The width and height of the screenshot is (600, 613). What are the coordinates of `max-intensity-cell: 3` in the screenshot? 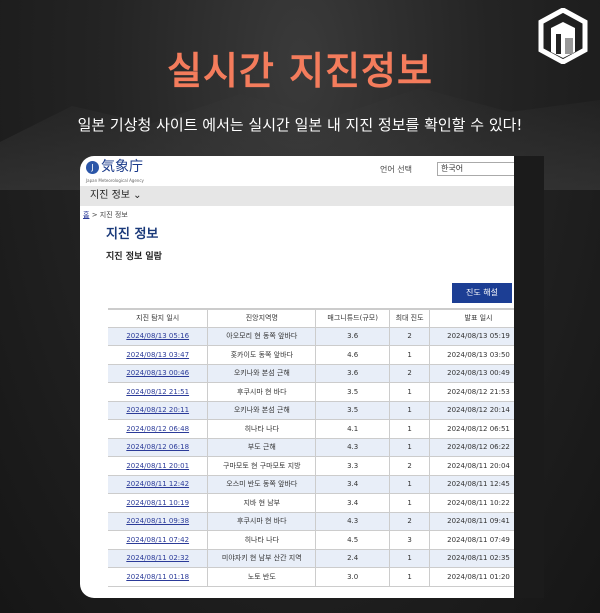 It's located at (410, 540).